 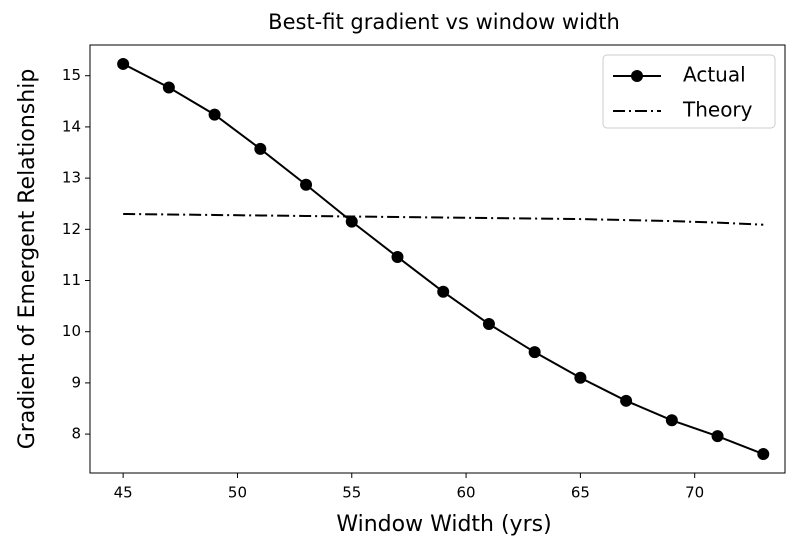 I want to click on legend-marker, so click(x=637, y=76).